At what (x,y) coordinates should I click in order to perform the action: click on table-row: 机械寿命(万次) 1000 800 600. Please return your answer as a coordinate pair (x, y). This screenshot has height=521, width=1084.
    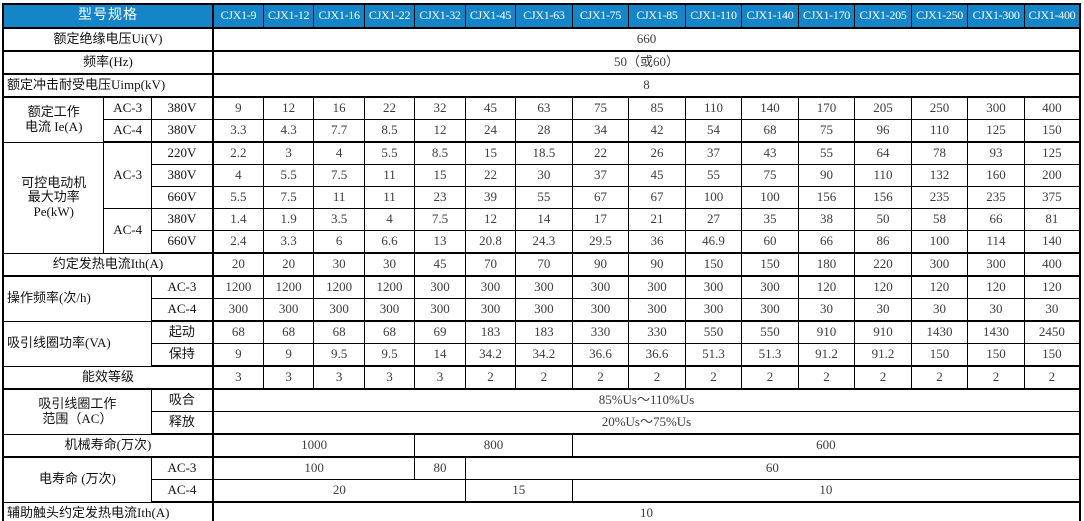
    Looking at the image, I should click on (541, 445).